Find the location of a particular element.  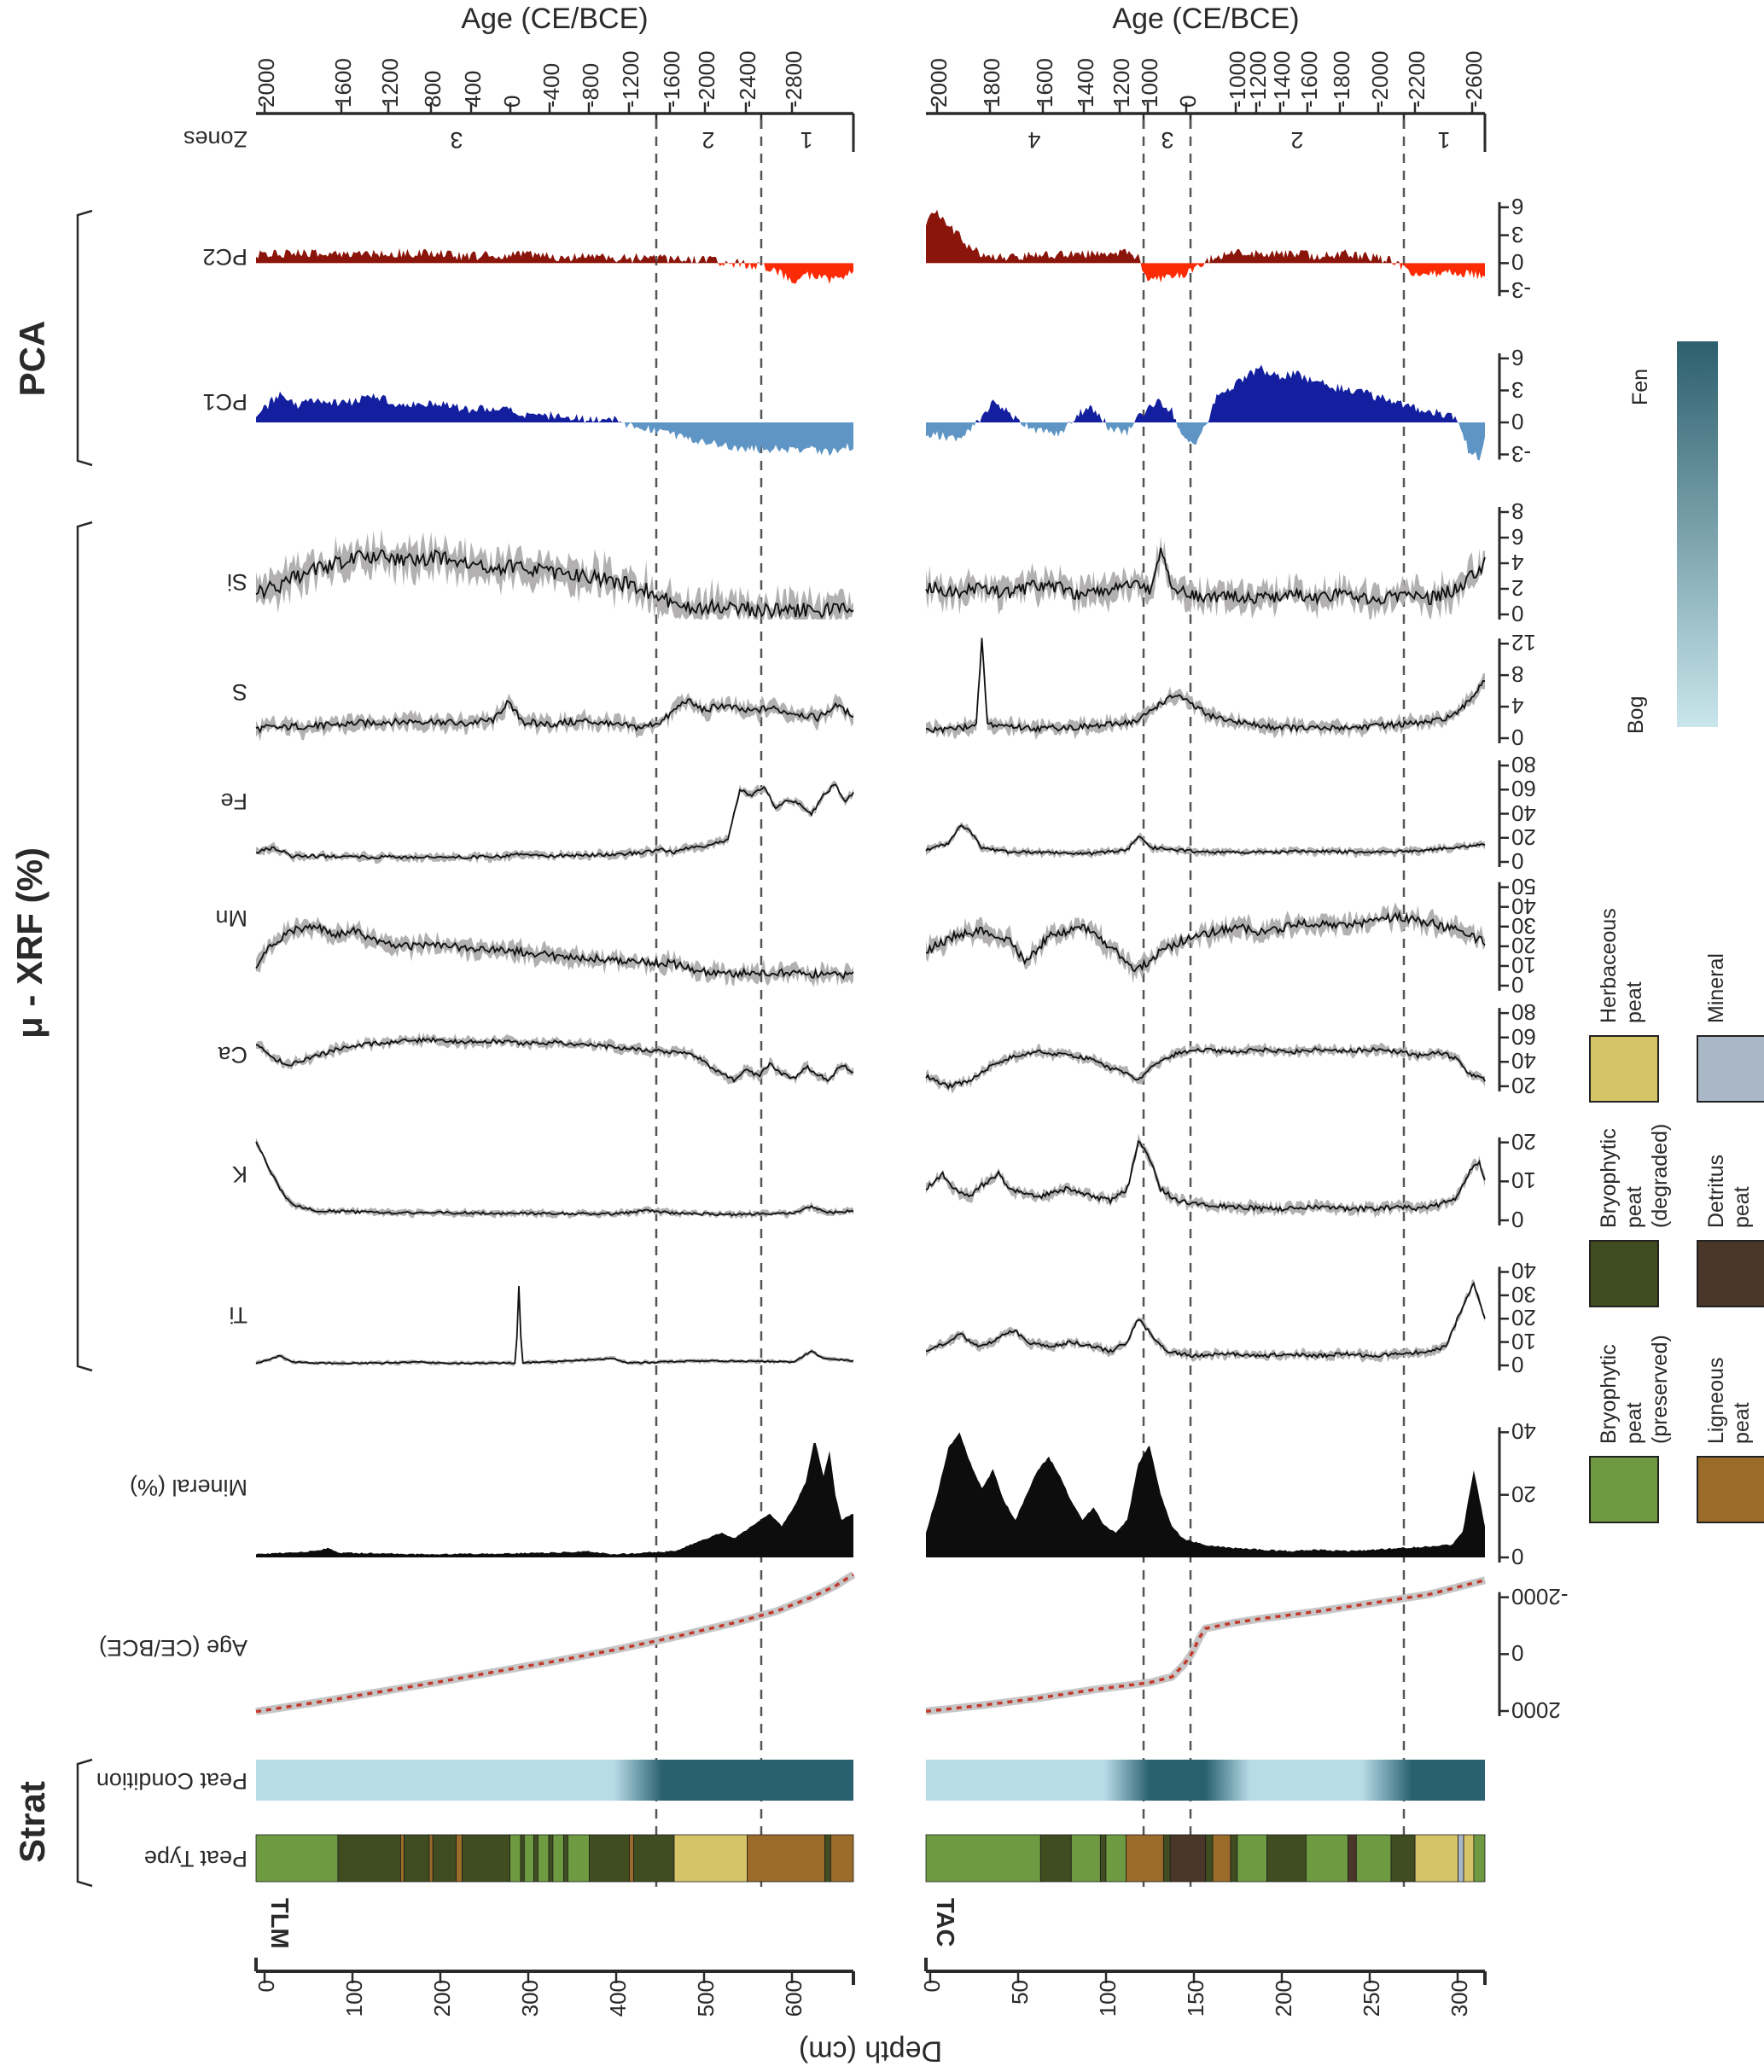

mn-band is located at coordinates (554, 952).